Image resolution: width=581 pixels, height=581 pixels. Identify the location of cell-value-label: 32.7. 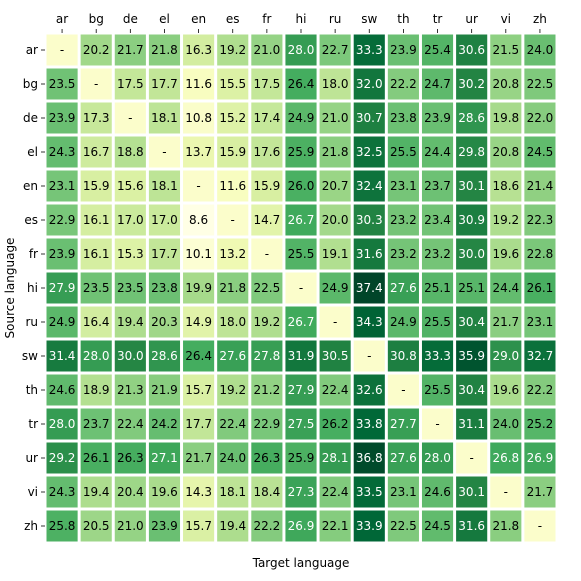
(540, 356).